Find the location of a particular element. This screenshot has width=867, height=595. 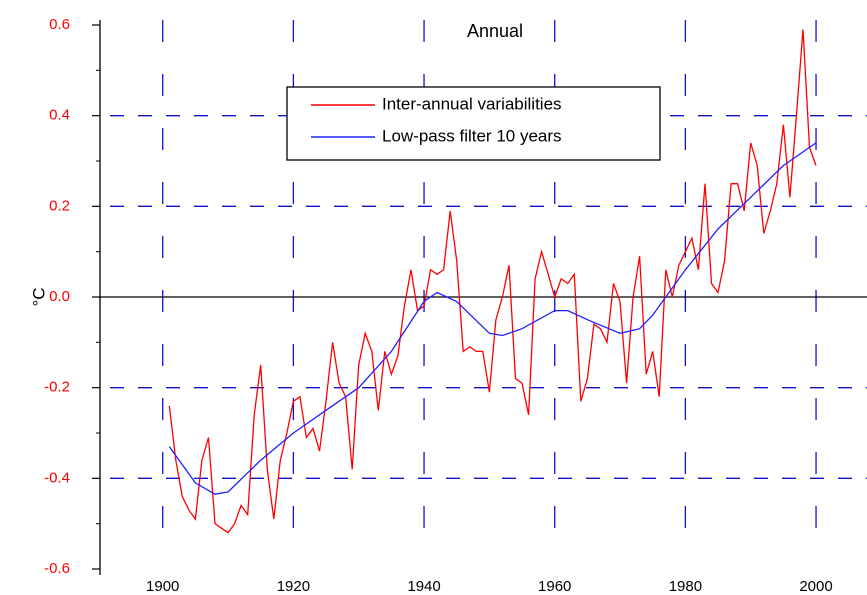

title-background is located at coordinates (495, 32).